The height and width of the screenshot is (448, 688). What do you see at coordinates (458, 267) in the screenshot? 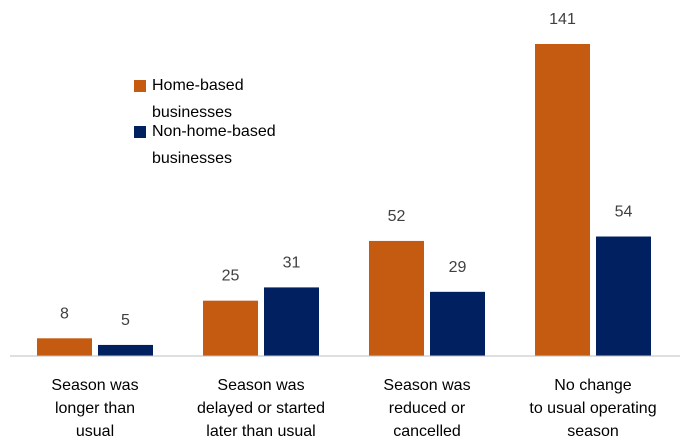
I see `data-label: 29` at bounding box center [458, 267].